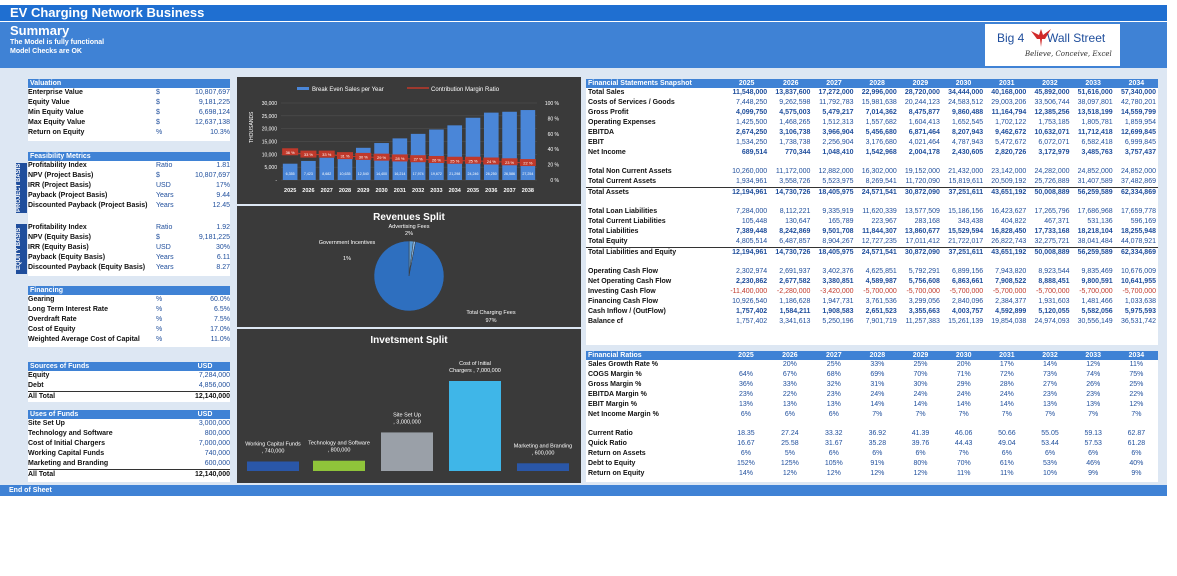 This screenshot has height=576, width=1177. Describe the element at coordinates (409, 276) in the screenshot. I see `pie-slice` at that location.